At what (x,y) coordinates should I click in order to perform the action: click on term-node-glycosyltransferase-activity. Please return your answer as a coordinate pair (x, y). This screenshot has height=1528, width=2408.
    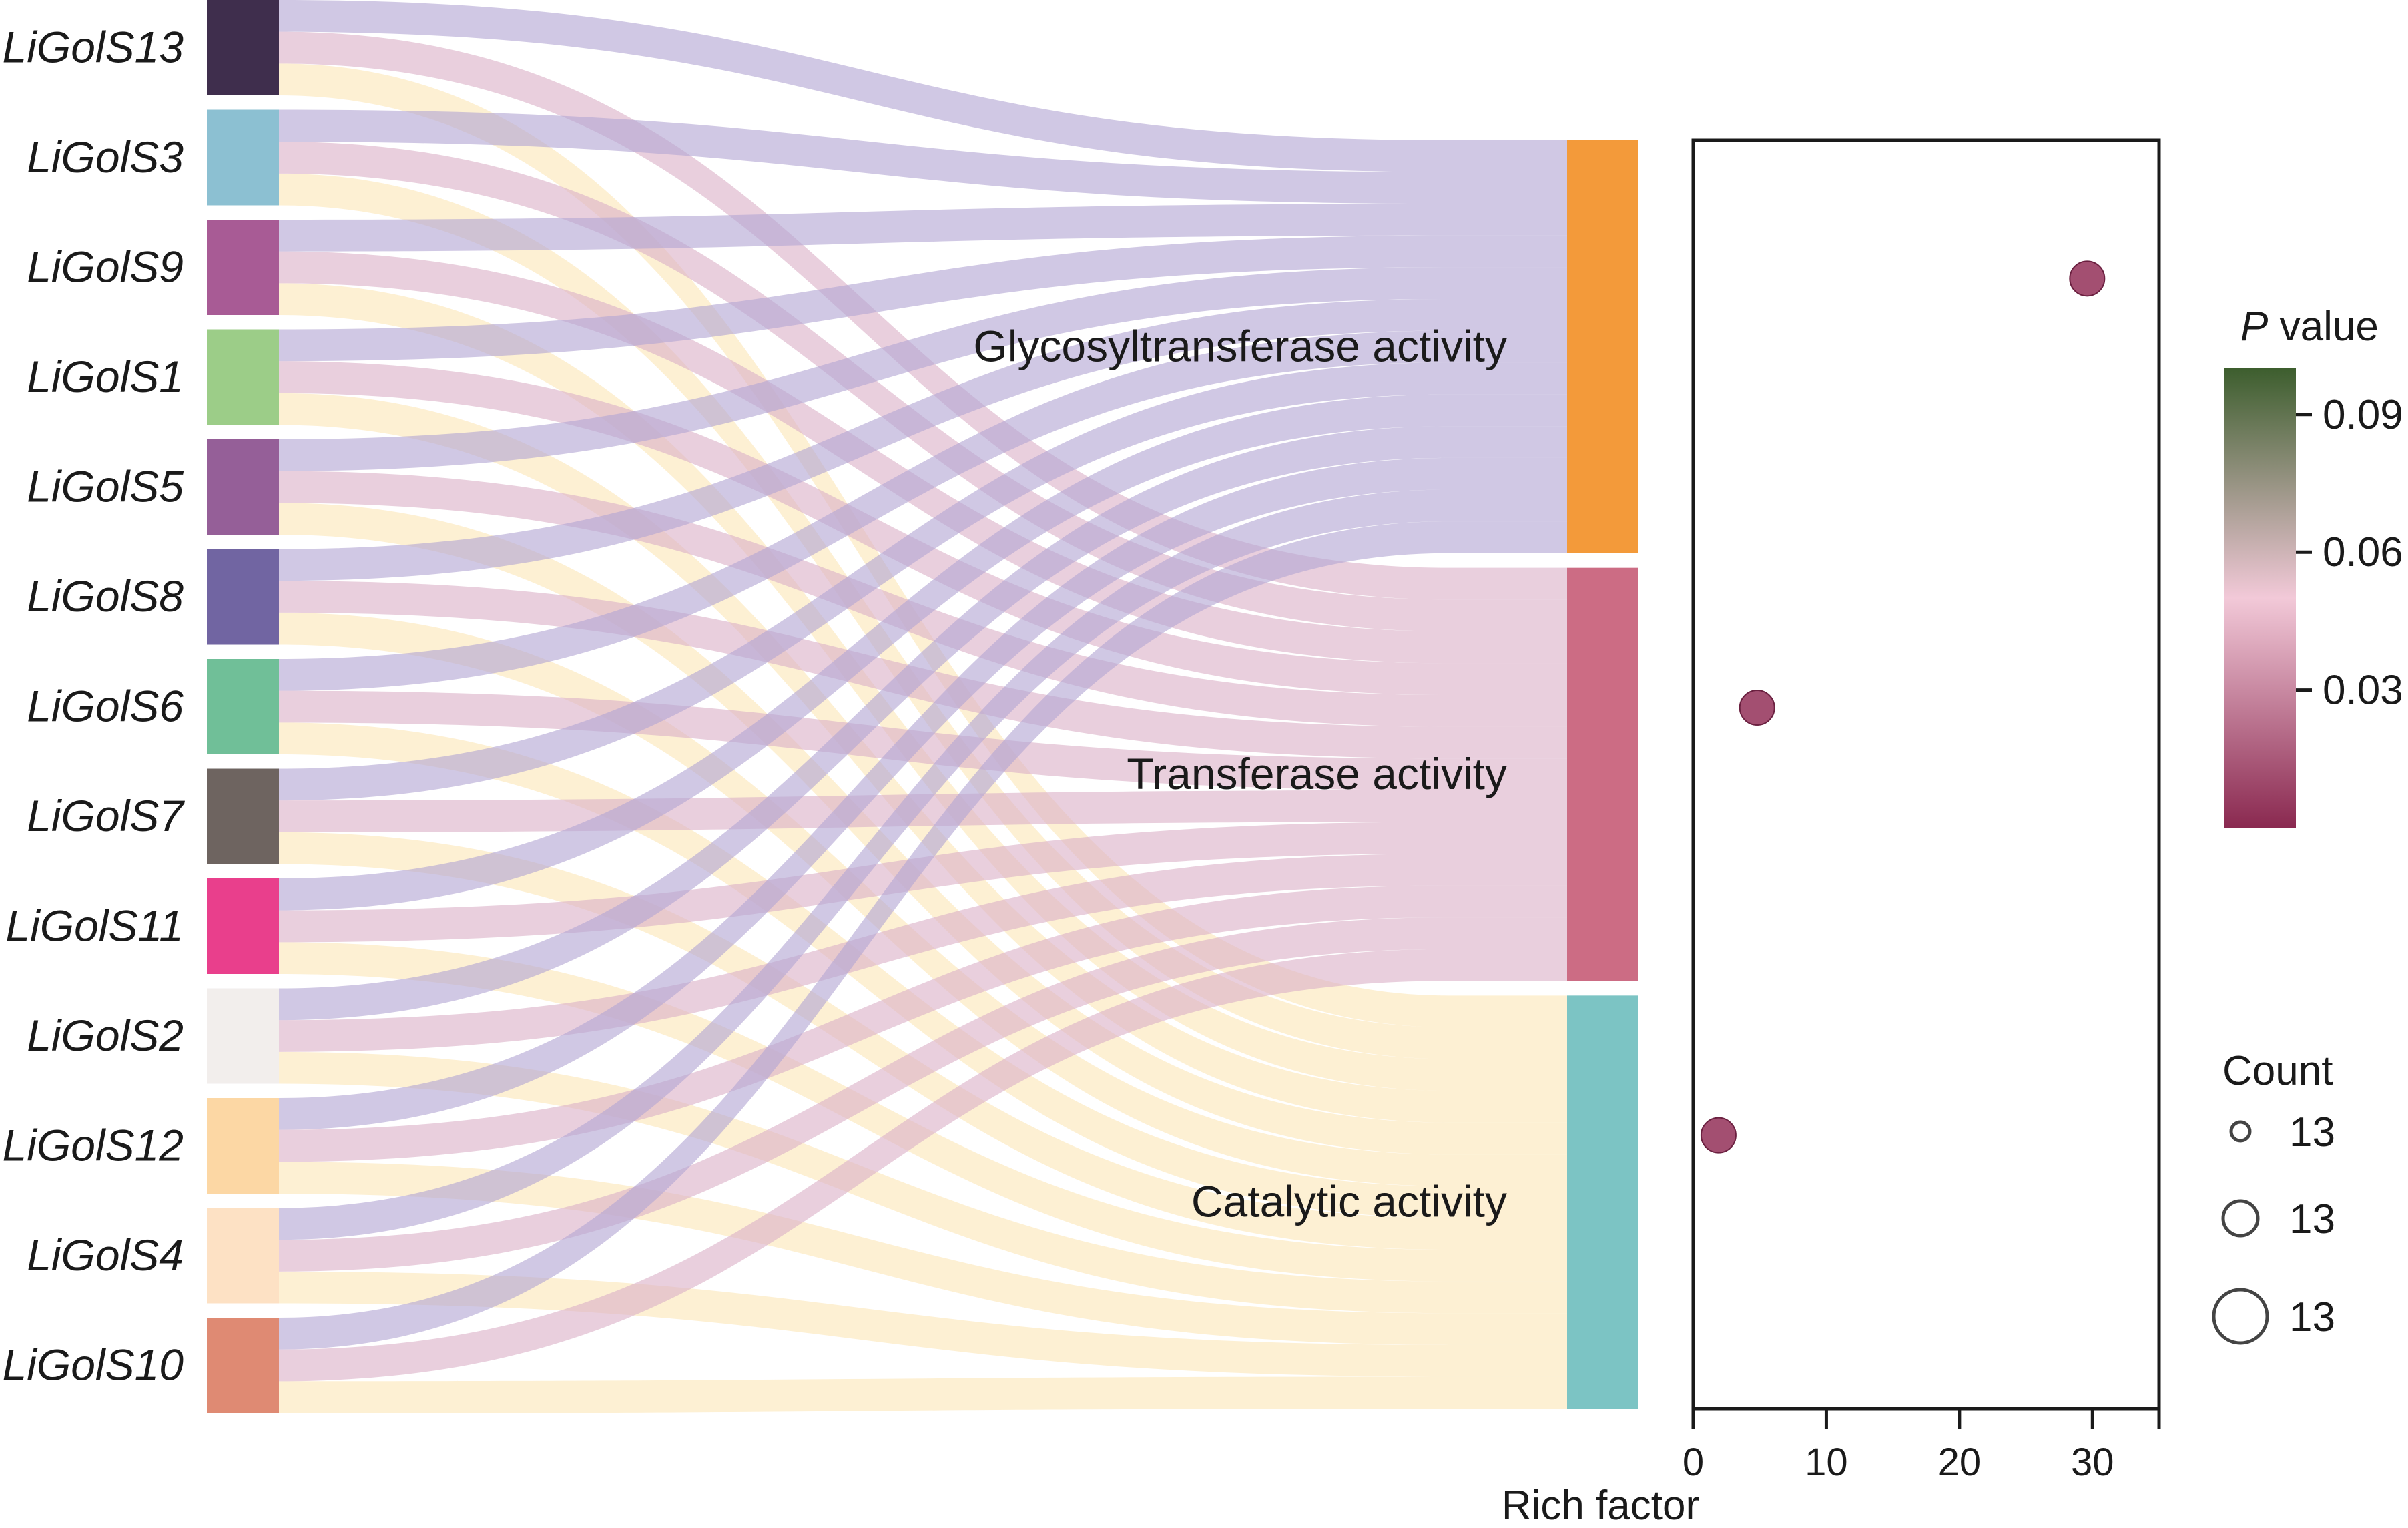
    Looking at the image, I should click on (1602, 346).